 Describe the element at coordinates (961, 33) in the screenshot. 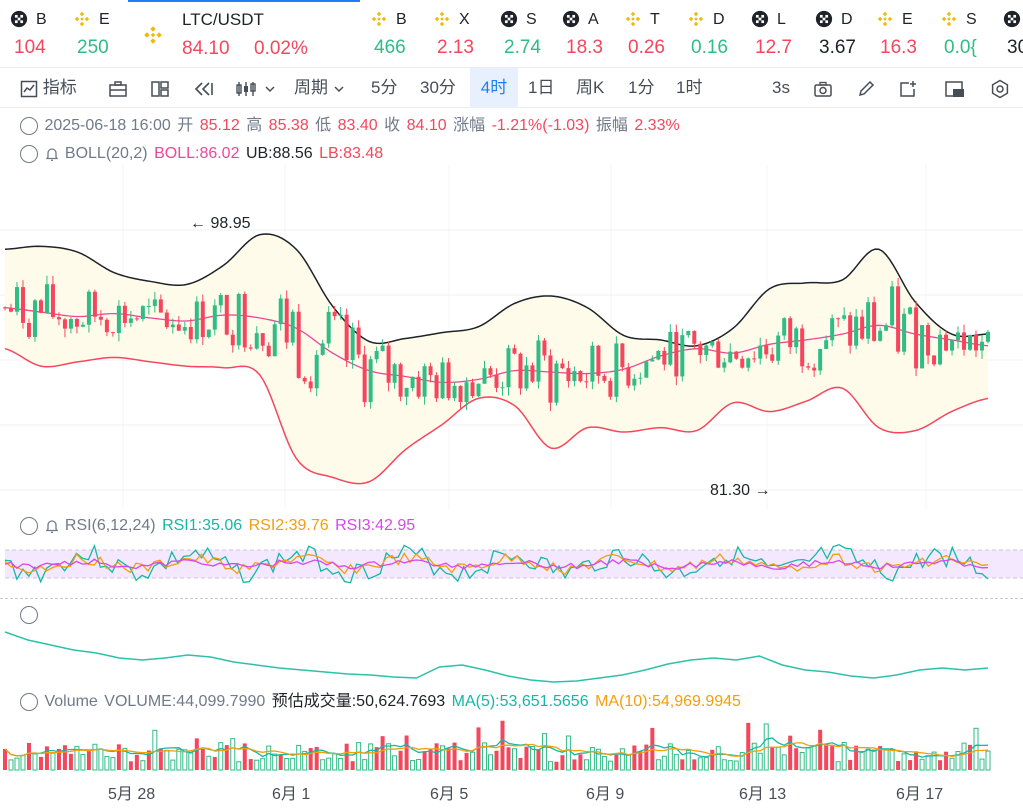

I see `ticker-item: S 0.0{` at that location.